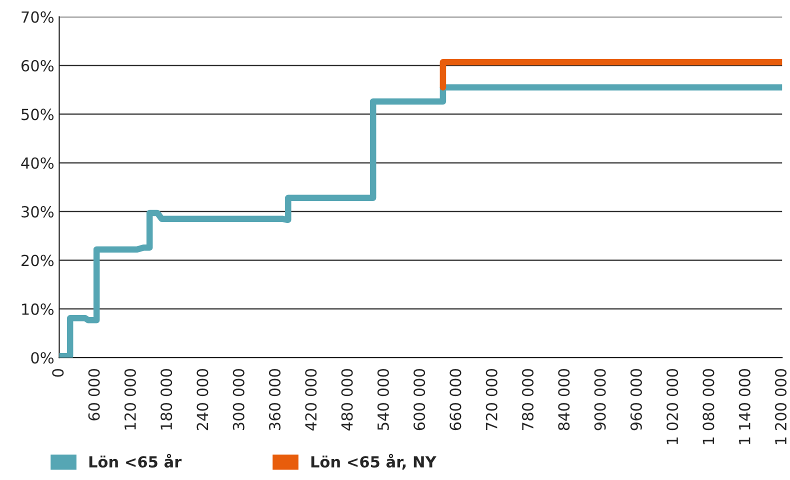 The image size is (790, 480). What do you see at coordinates (373, 462) in the screenshot?
I see `legend-label: Lön <65 år, NY` at bounding box center [373, 462].